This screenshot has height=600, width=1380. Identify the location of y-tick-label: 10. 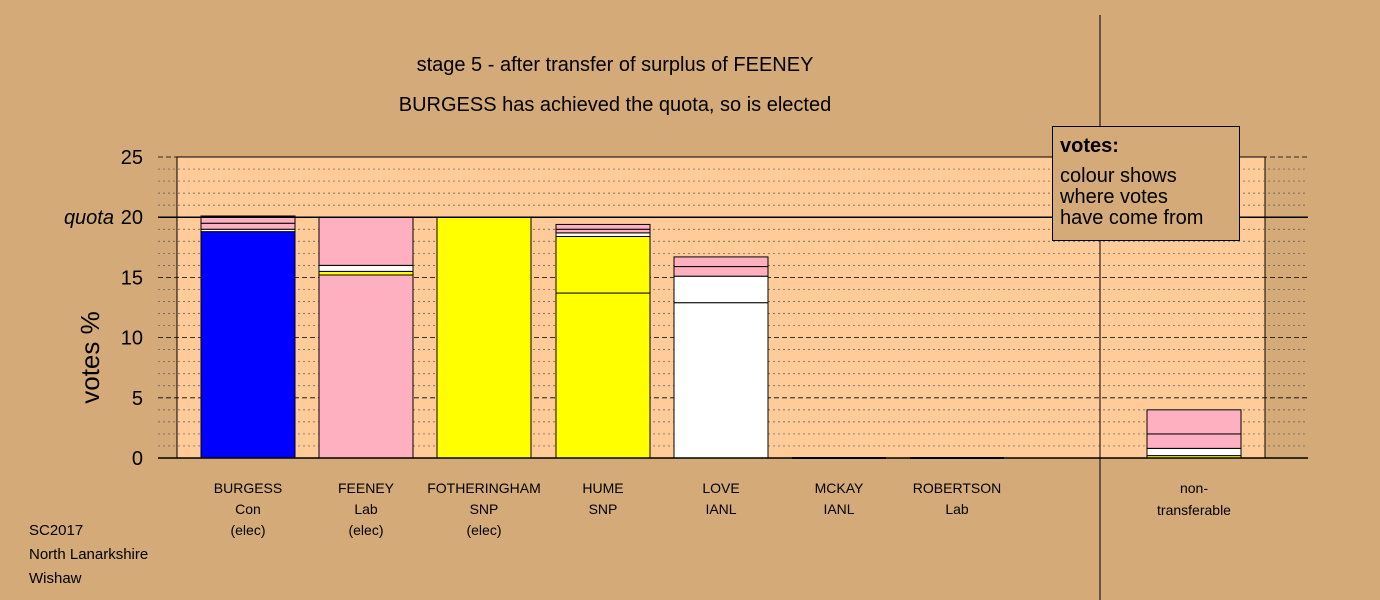
(132, 339).